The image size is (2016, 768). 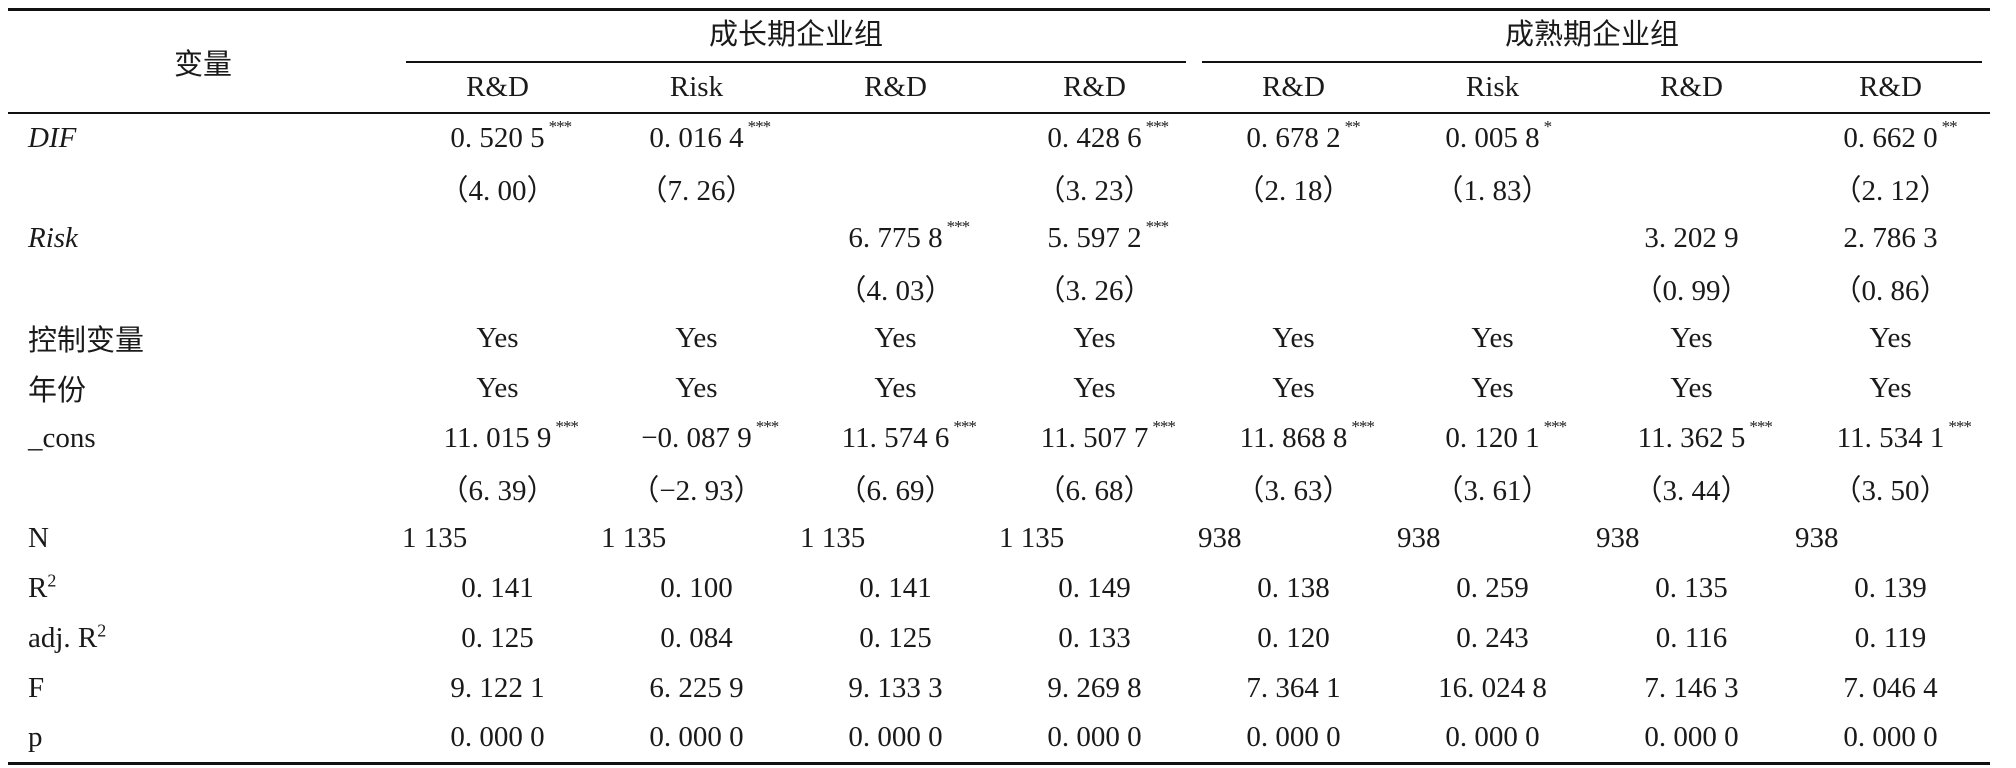 I want to click on cell-value-text: 0. 120 1, so click(x=1492, y=437).